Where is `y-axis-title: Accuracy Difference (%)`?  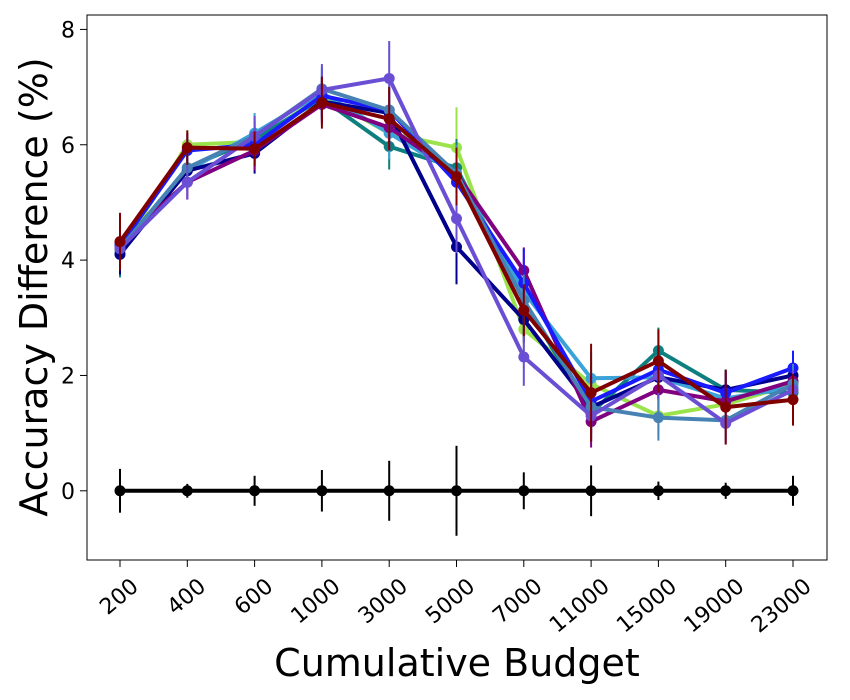
y-axis-title: Accuracy Difference (%) is located at coordinates (34, 286).